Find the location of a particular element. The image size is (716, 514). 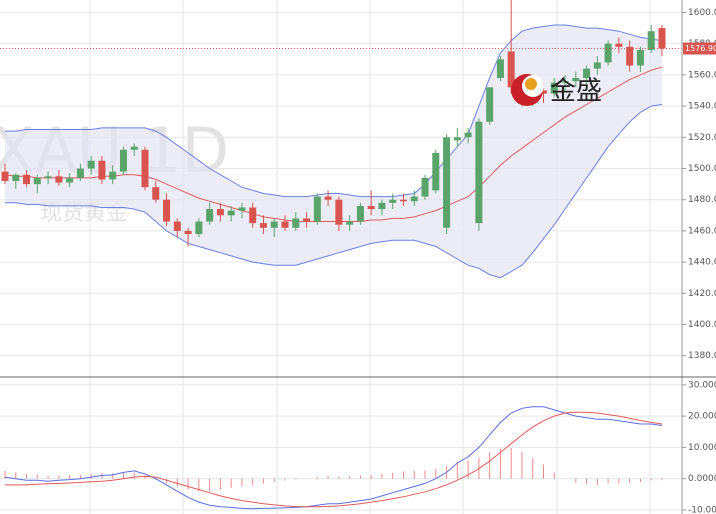

y-tick-label: 30.0000 is located at coordinates (702, 385).